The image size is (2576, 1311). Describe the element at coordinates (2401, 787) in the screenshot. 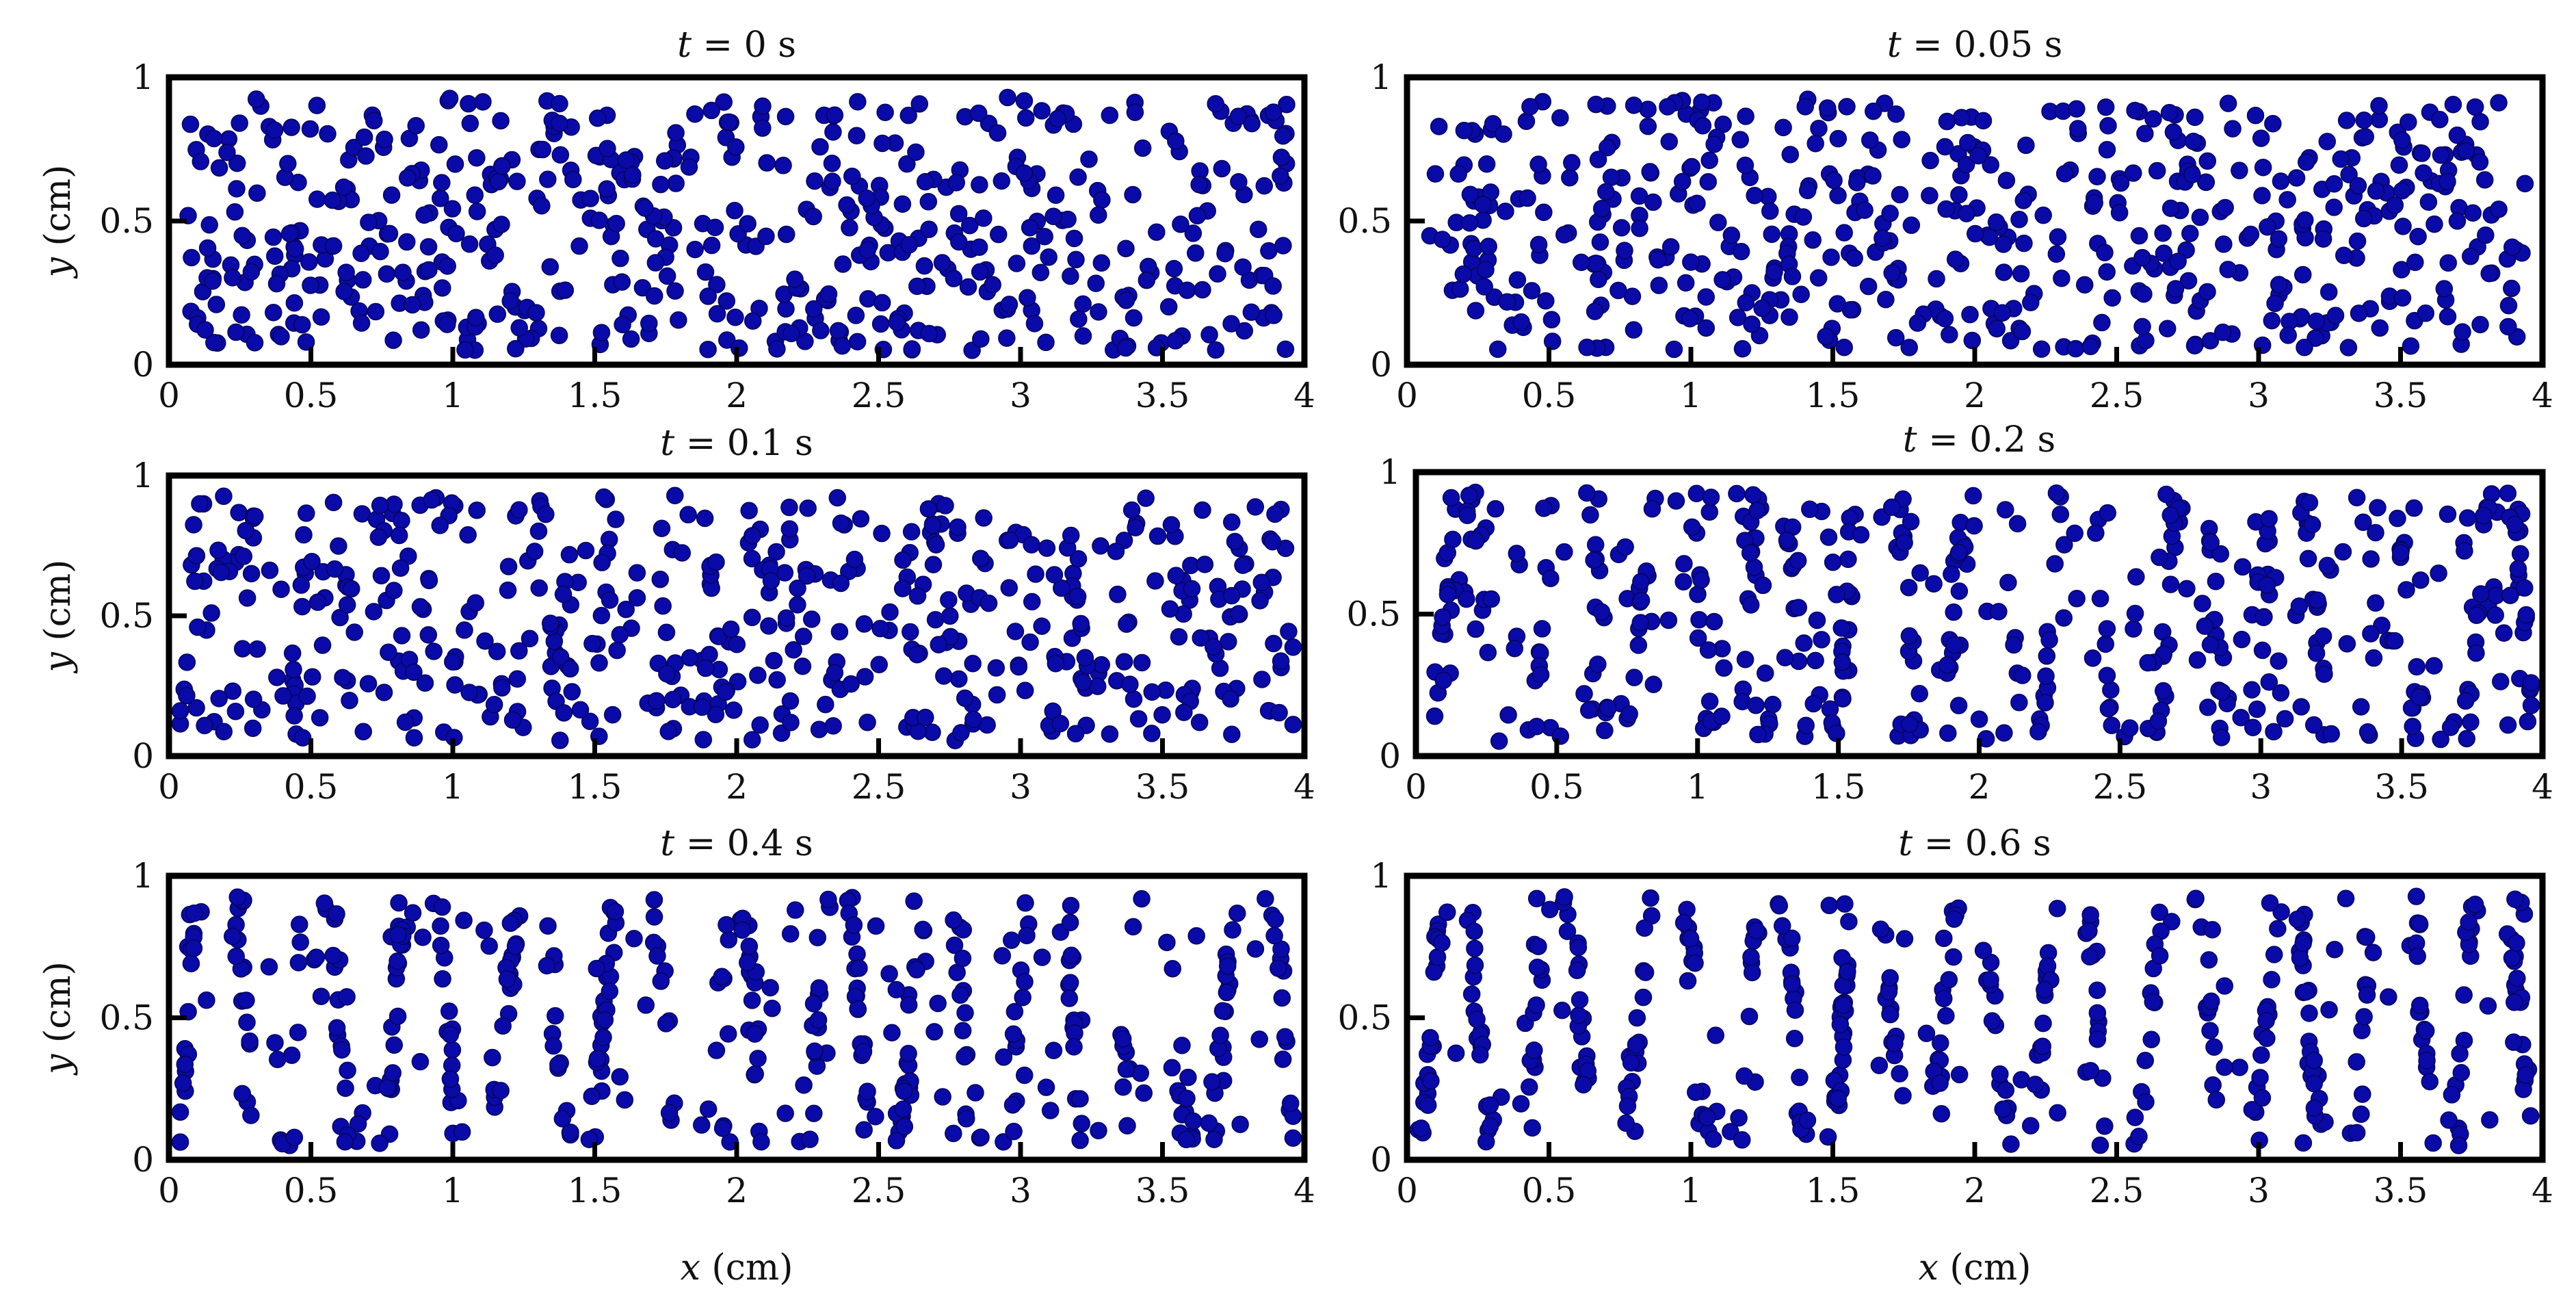

I see `x-tick-label: 3.5` at that location.